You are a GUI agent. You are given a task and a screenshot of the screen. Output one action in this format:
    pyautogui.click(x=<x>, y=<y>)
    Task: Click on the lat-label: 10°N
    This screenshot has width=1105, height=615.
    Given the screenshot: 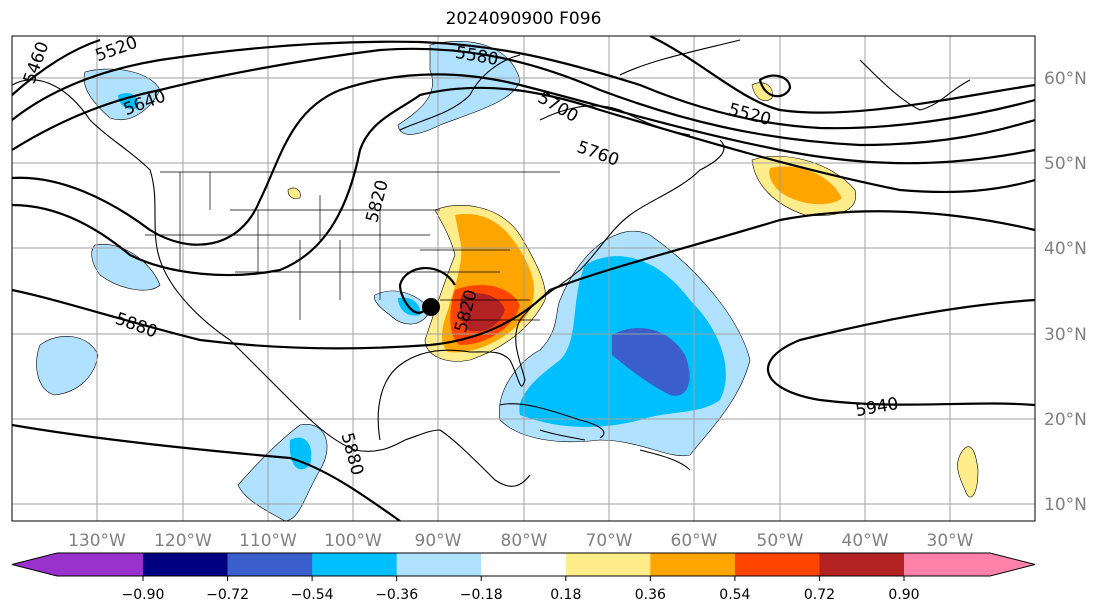 What is the action you would take?
    pyautogui.click(x=1065, y=505)
    